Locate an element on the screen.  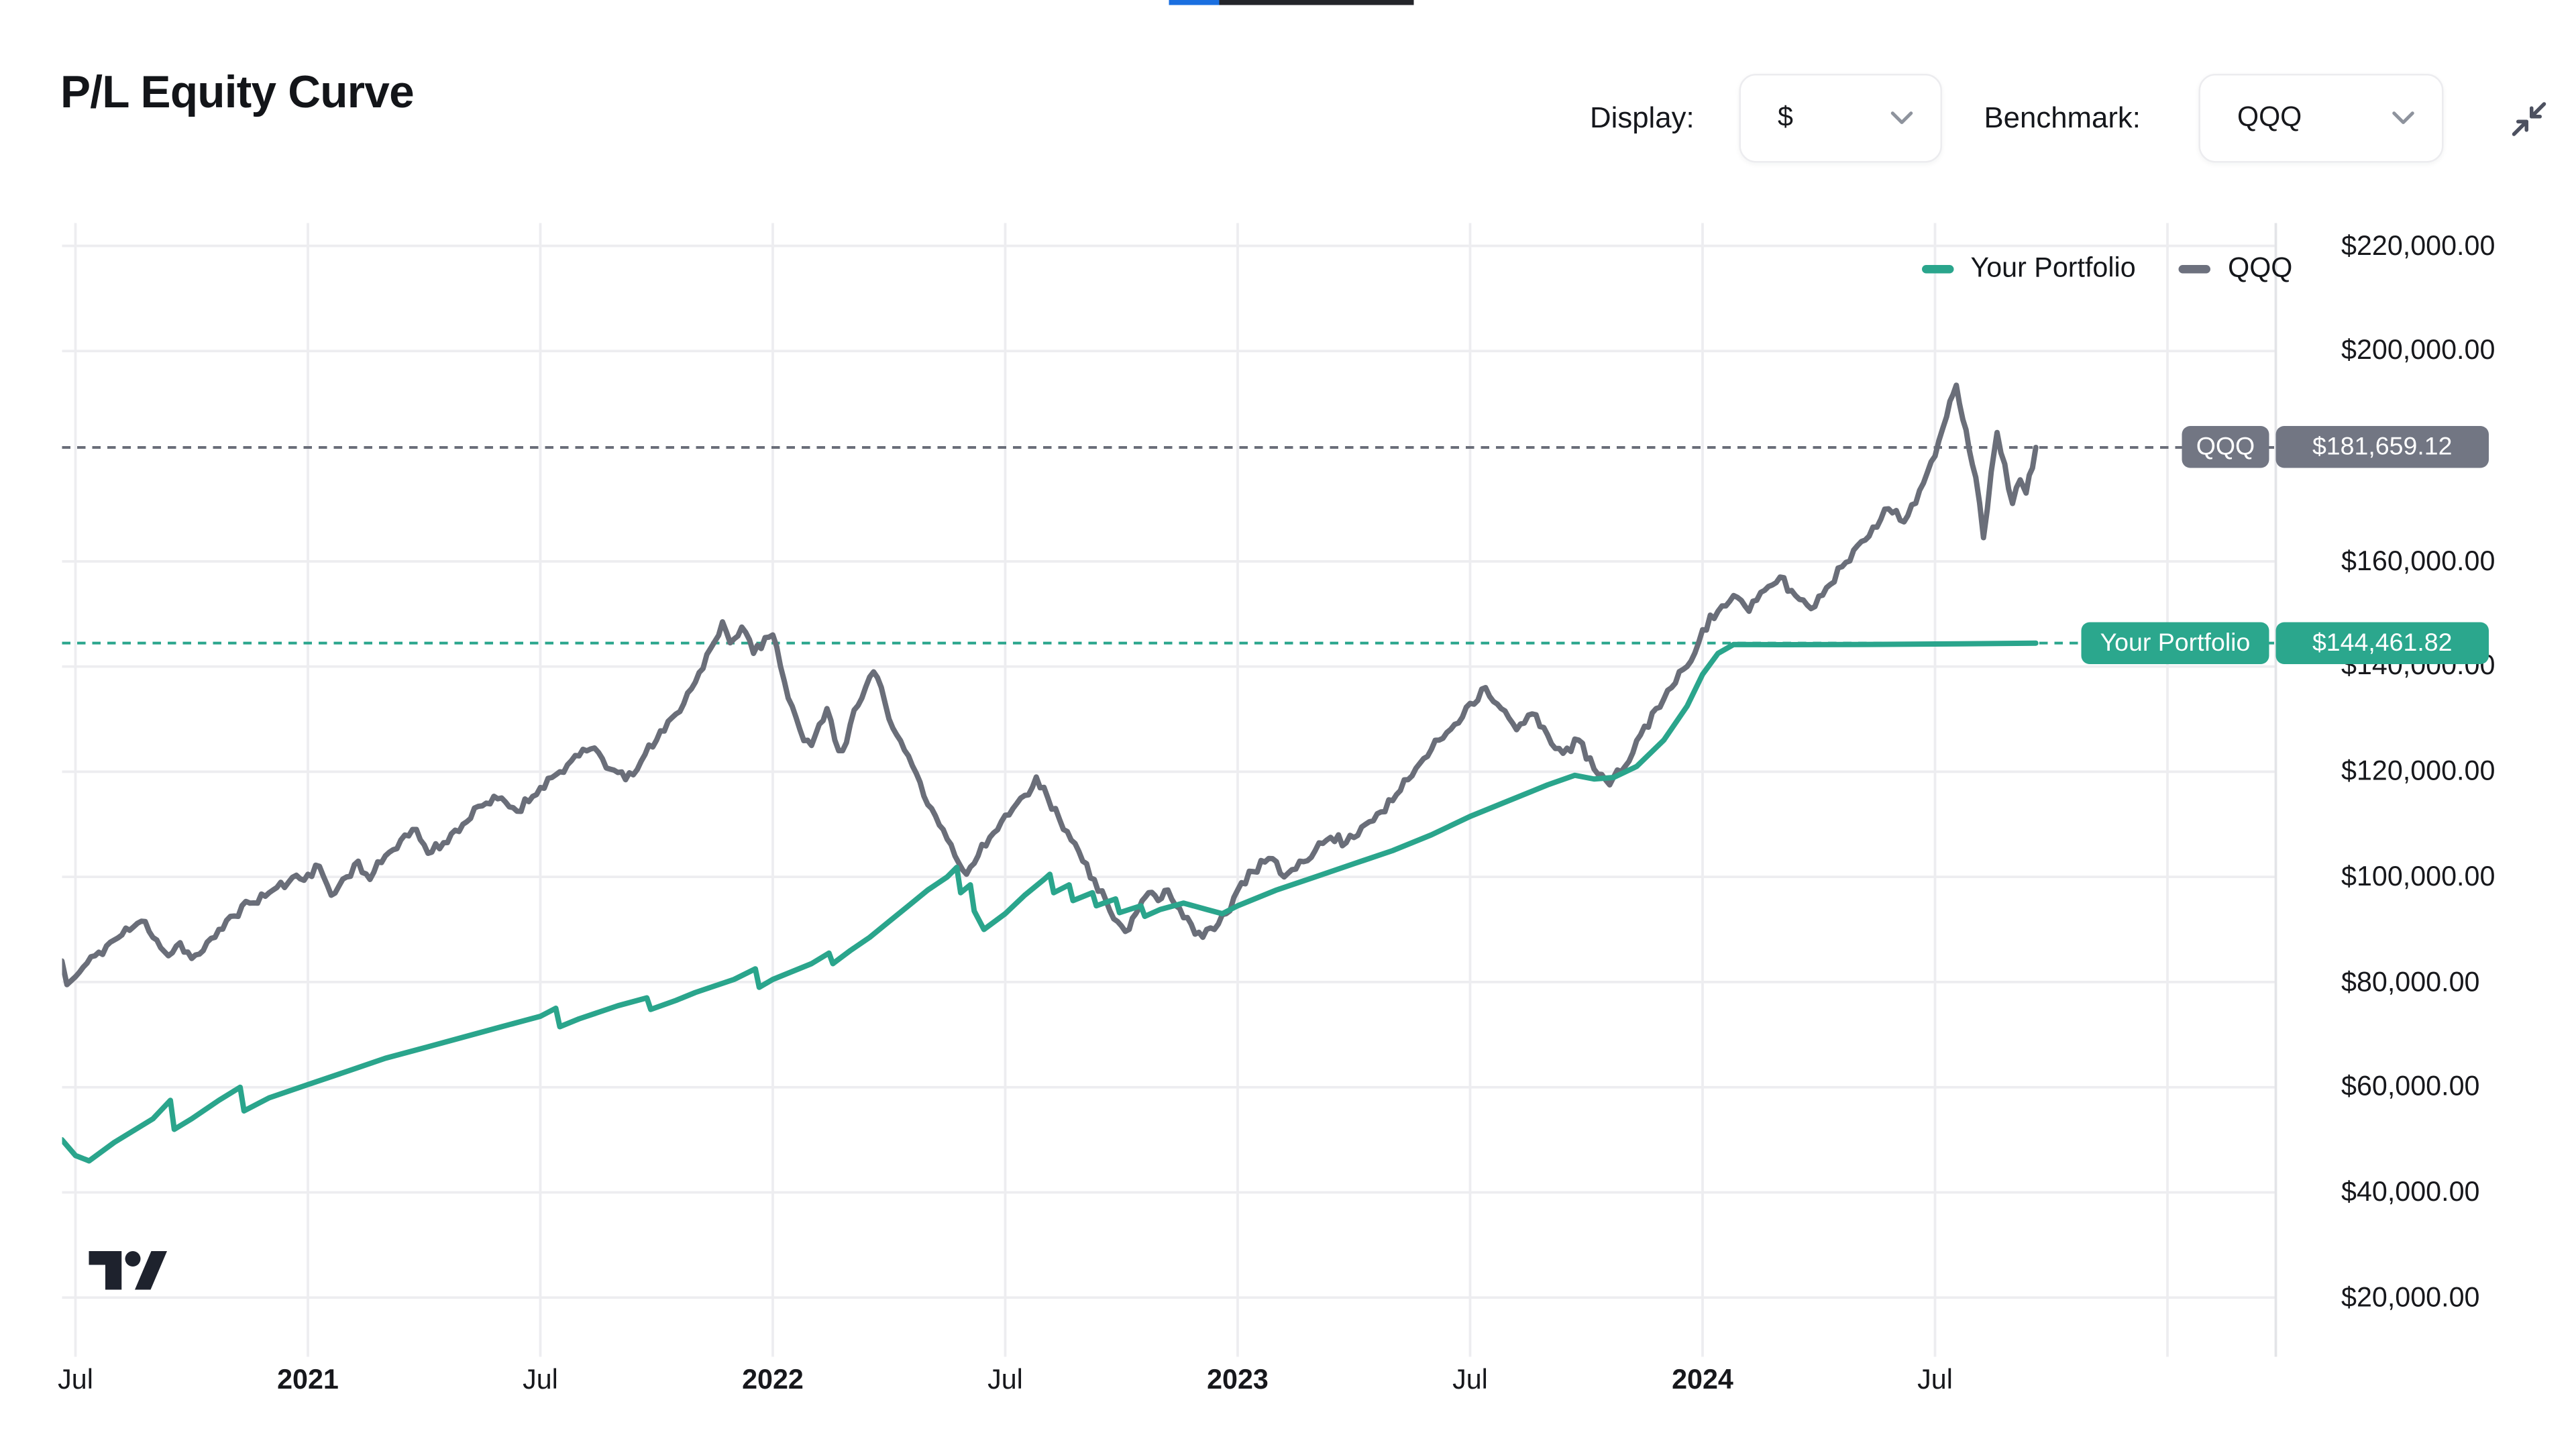
benchmark-price-value: $181,659.12 is located at coordinates (2382, 447).